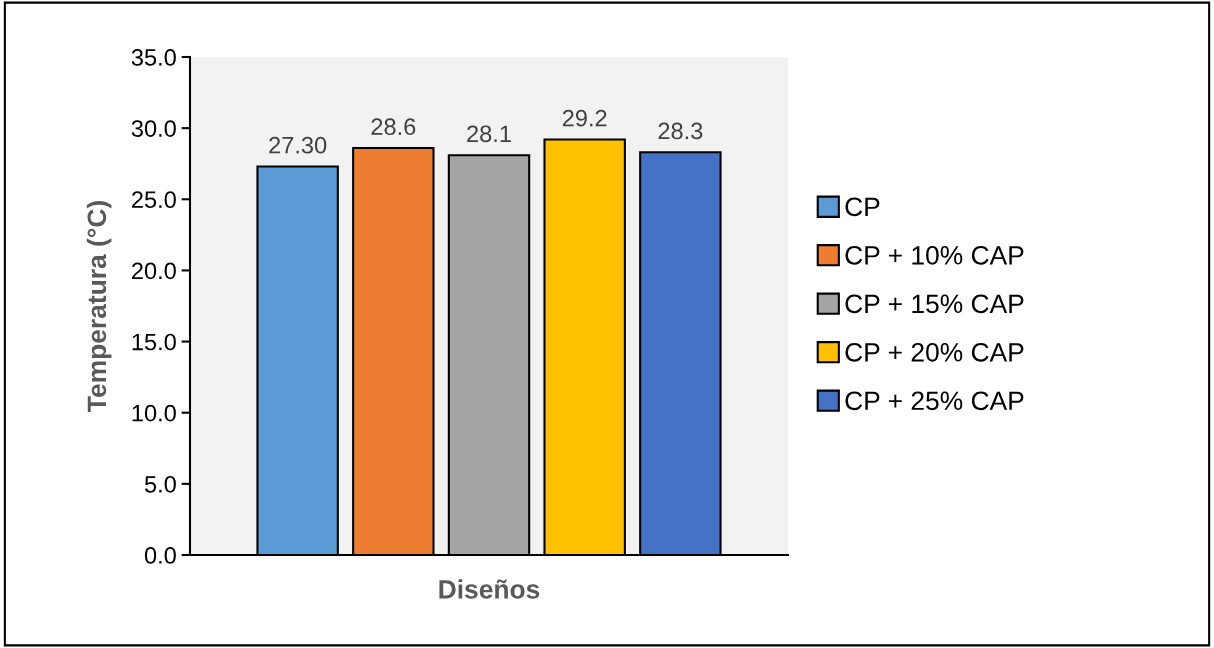 Image resolution: width=1214 pixels, height=648 pixels. Describe the element at coordinates (153, 57) in the screenshot. I see `y-tick-label: 35.0` at that location.